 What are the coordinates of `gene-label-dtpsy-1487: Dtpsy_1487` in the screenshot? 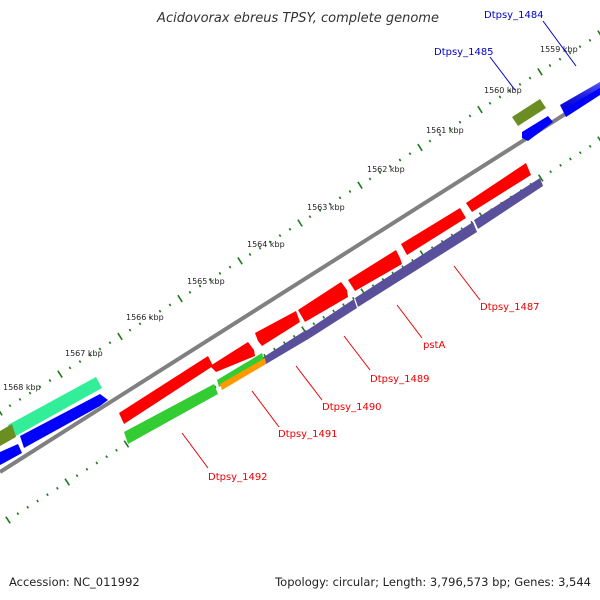 It's located at (510, 307).